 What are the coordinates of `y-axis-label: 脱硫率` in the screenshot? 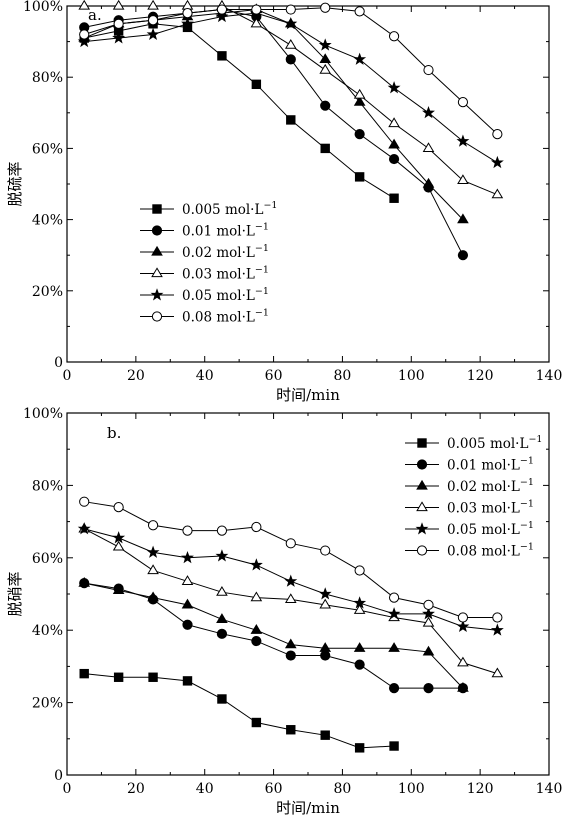 It's located at (15, 183).